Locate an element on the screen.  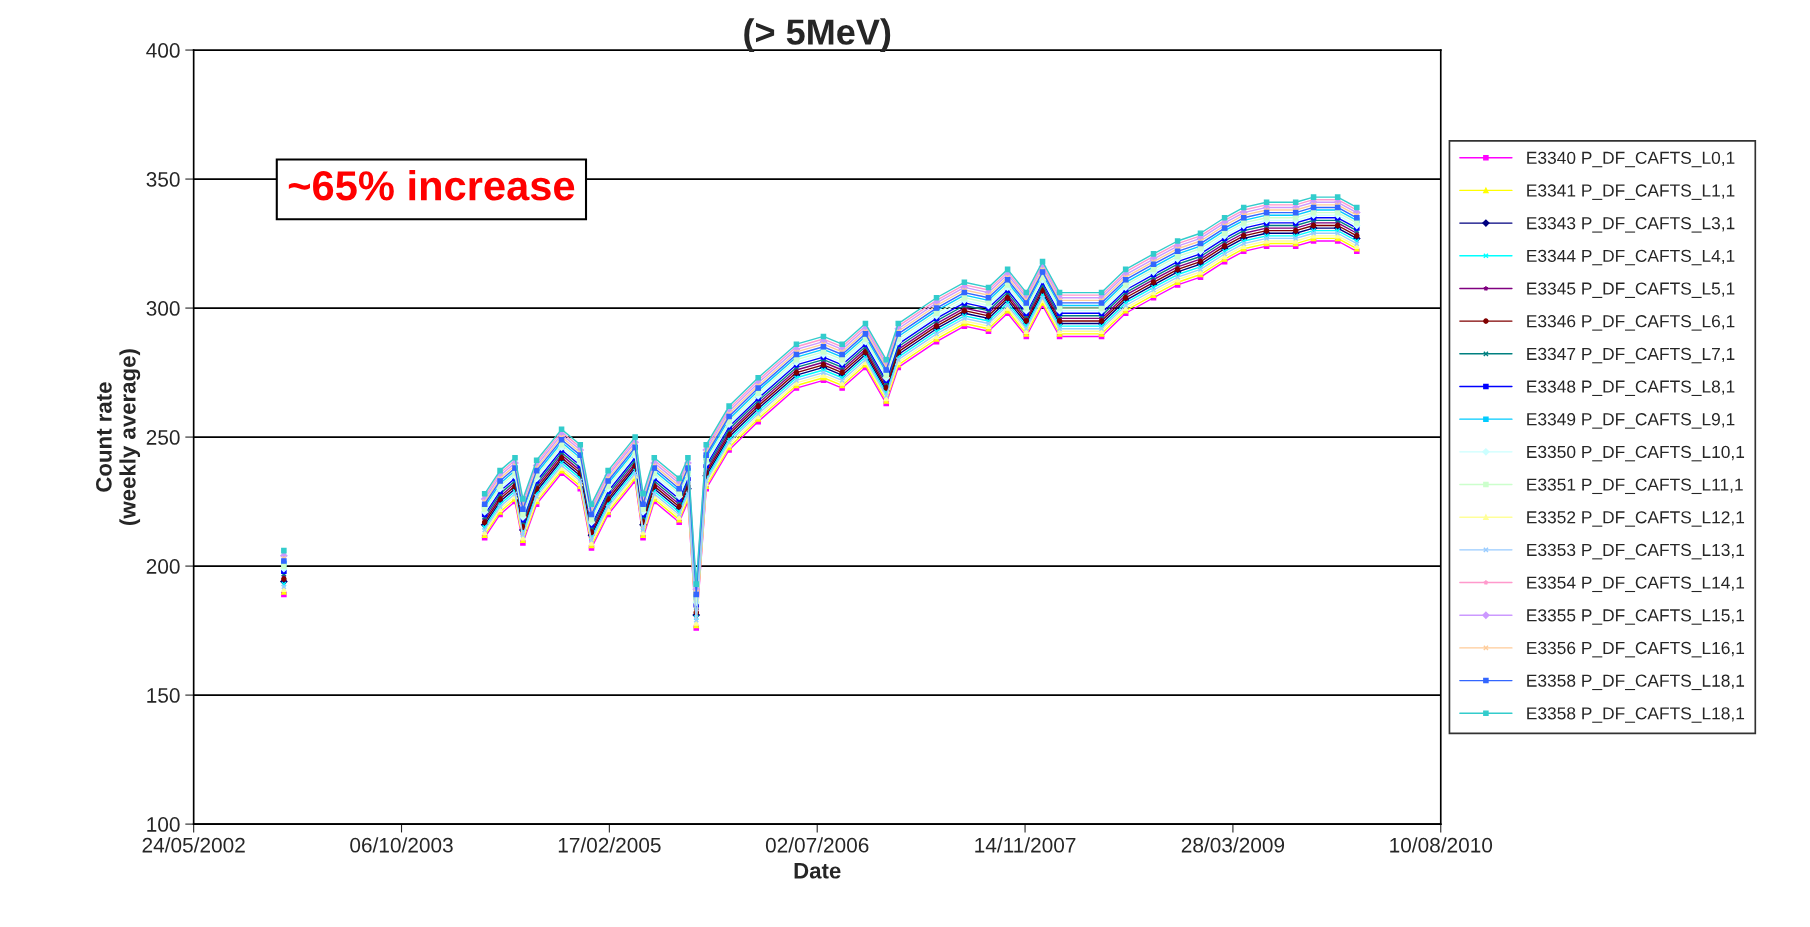
y-tick-label: 350 is located at coordinates (163, 179).